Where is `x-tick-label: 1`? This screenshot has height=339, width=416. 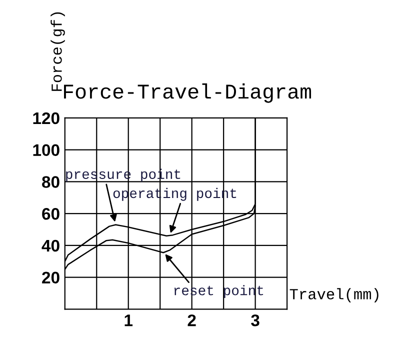
x-tick-label: 1 is located at coordinates (128, 320).